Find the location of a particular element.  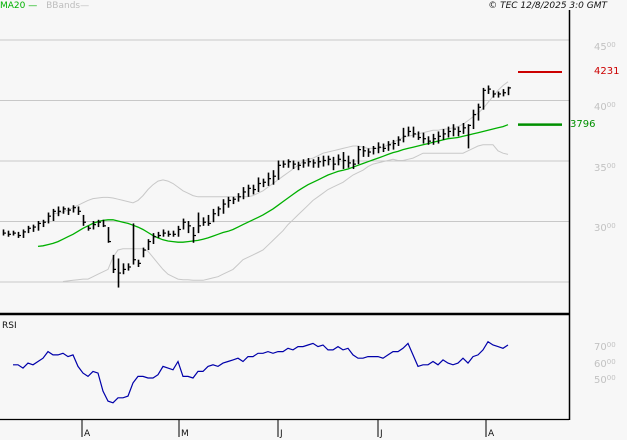

resistance-label: 4231 is located at coordinates (607, 72).